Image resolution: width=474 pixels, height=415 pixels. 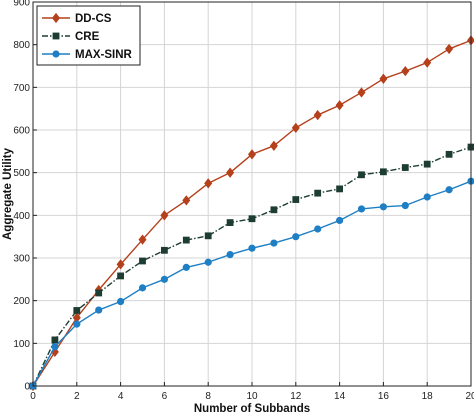 What do you see at coordinates (469, 396) in the screenshot?
I see `x-tick-label: 20` at bounding box center [469, 396].